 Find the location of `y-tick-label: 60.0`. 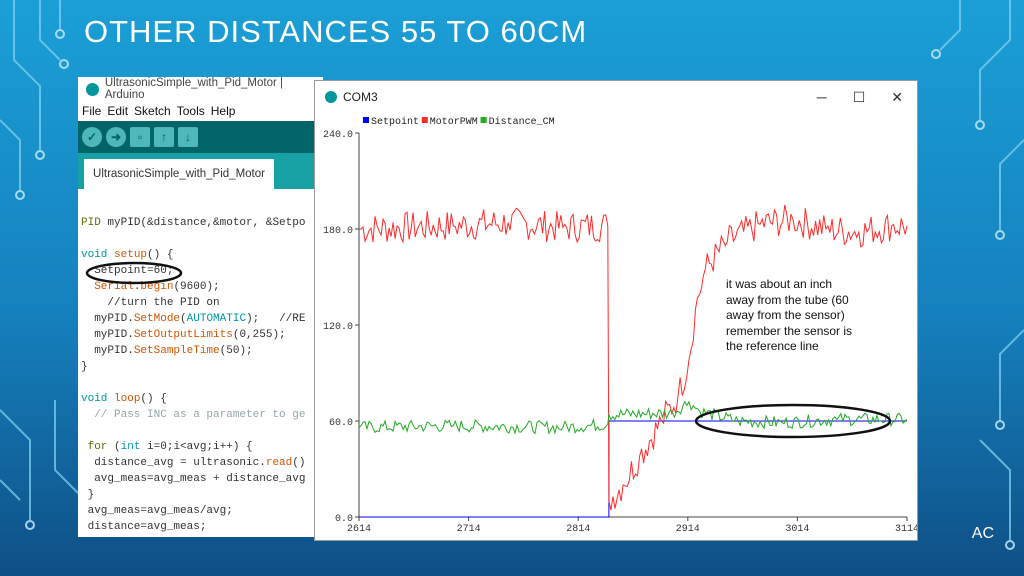

y-tick-label: 60.0 is located at coordinates (341, 423).